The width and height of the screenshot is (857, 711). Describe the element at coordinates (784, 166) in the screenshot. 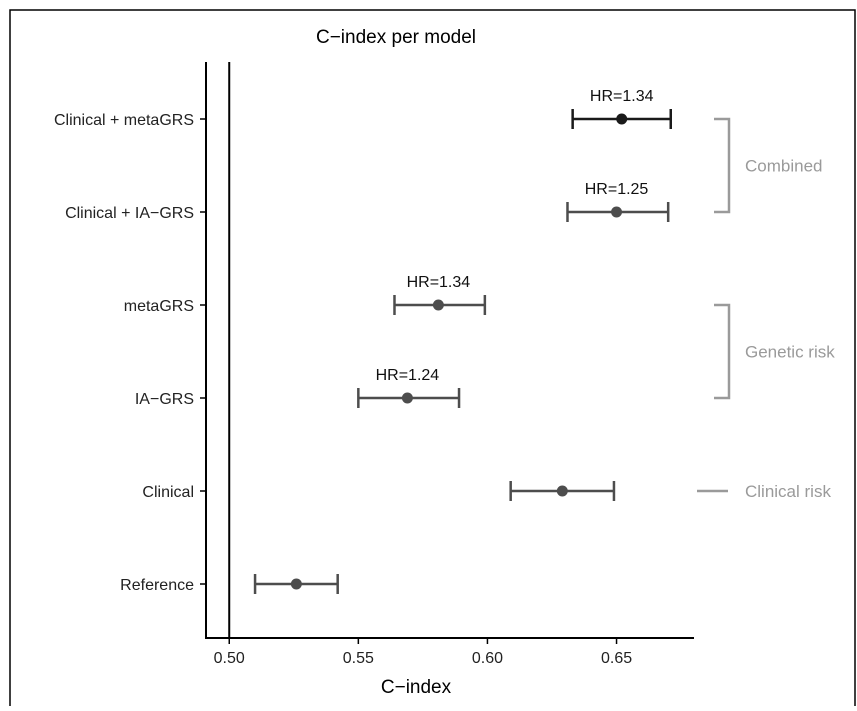

I see `group-label: Combined` at that location.